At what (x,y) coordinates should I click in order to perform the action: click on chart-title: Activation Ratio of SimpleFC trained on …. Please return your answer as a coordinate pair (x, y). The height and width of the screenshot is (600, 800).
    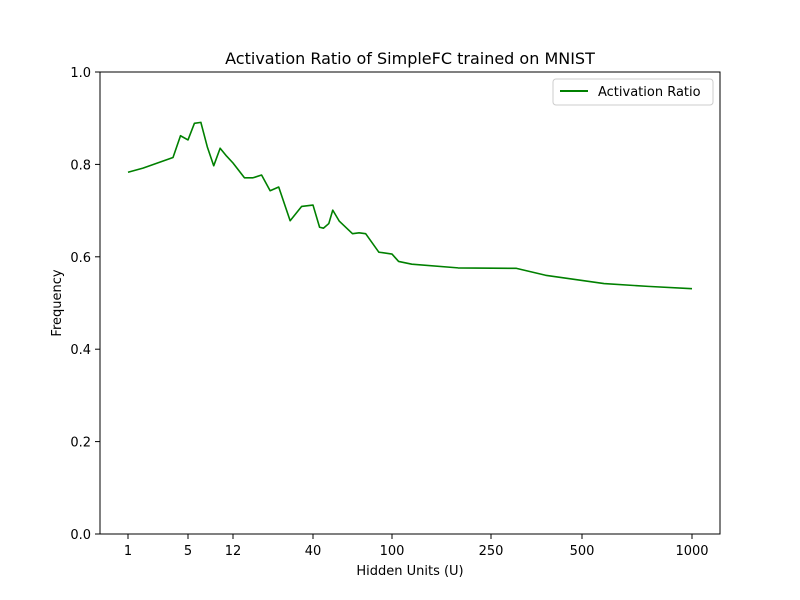
    Looking at the image, I should click on (410, 58).